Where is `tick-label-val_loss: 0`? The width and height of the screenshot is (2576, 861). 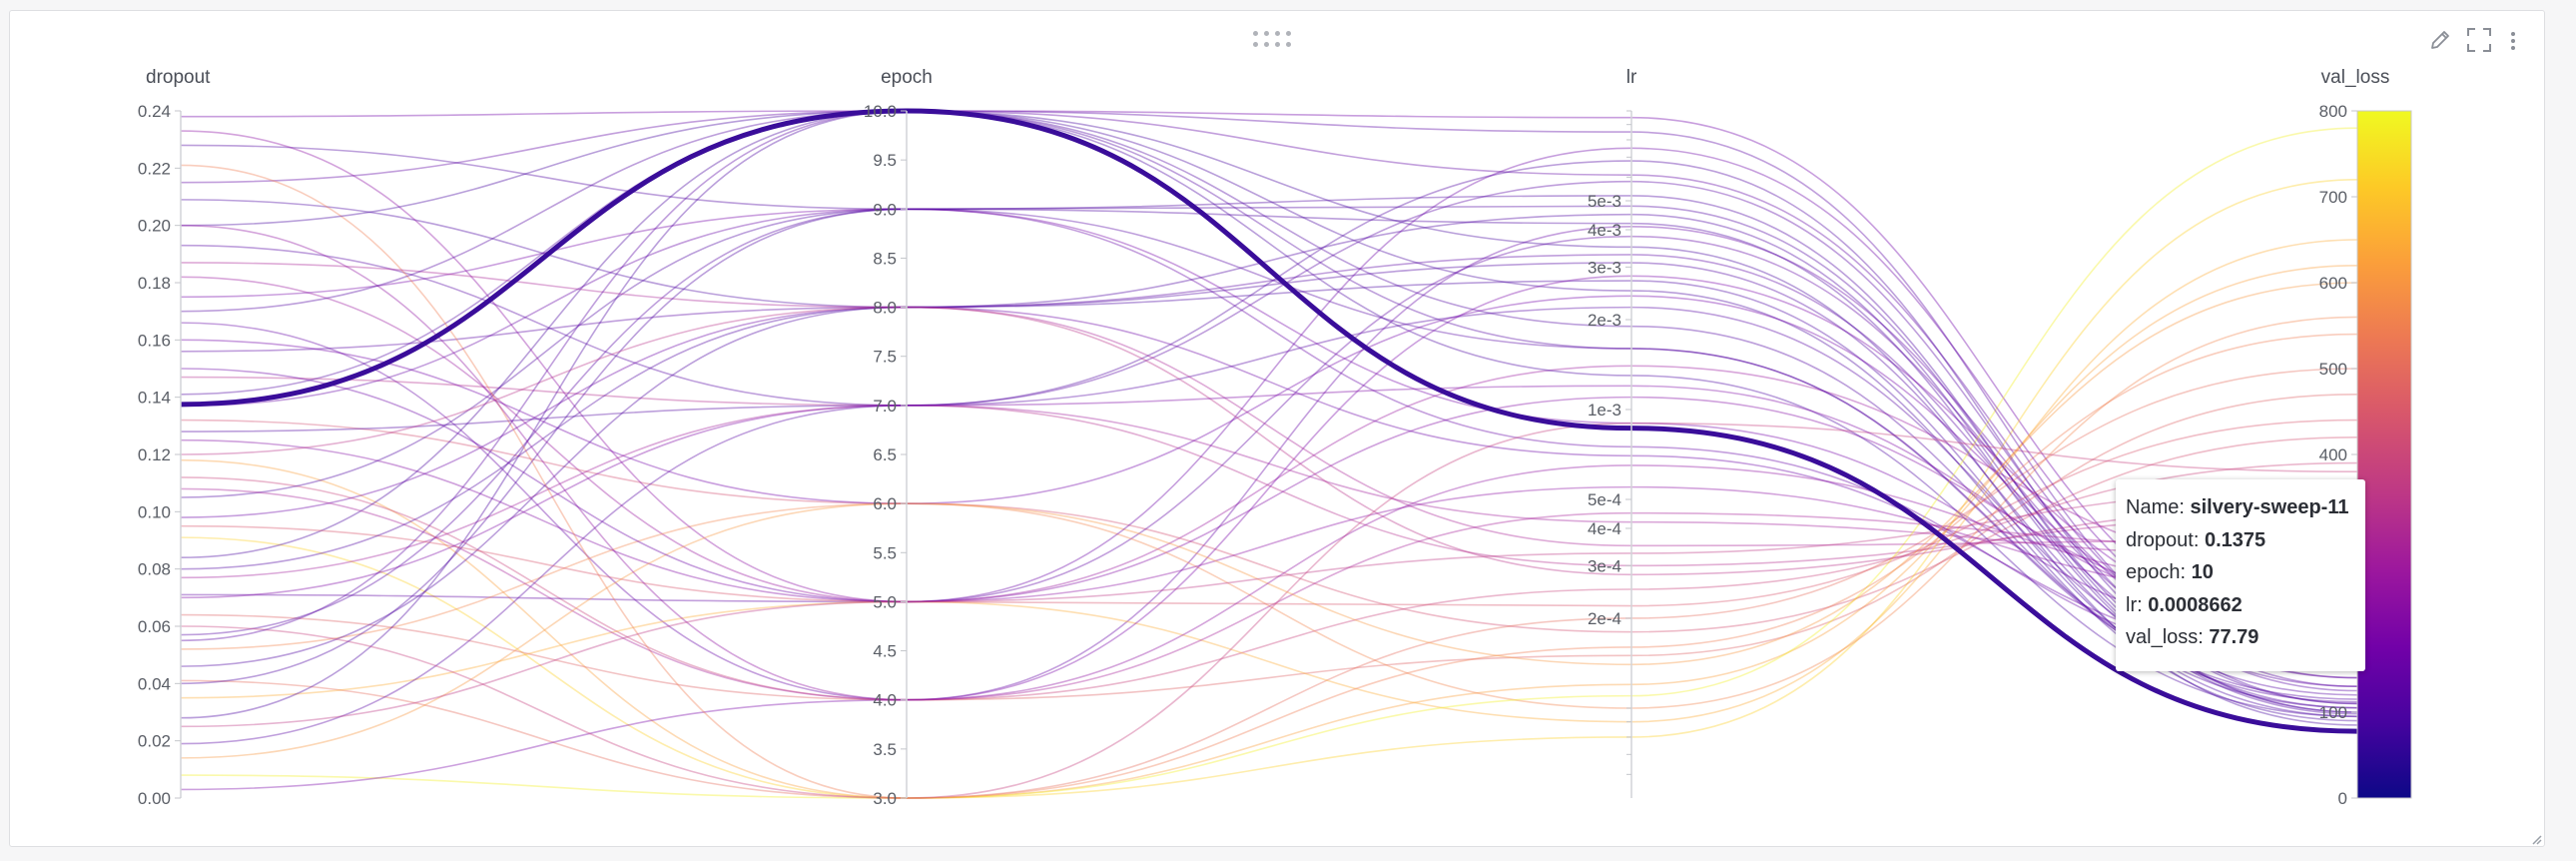
tick-label-val_loss: 0 is located at coordinates (2342, 798).